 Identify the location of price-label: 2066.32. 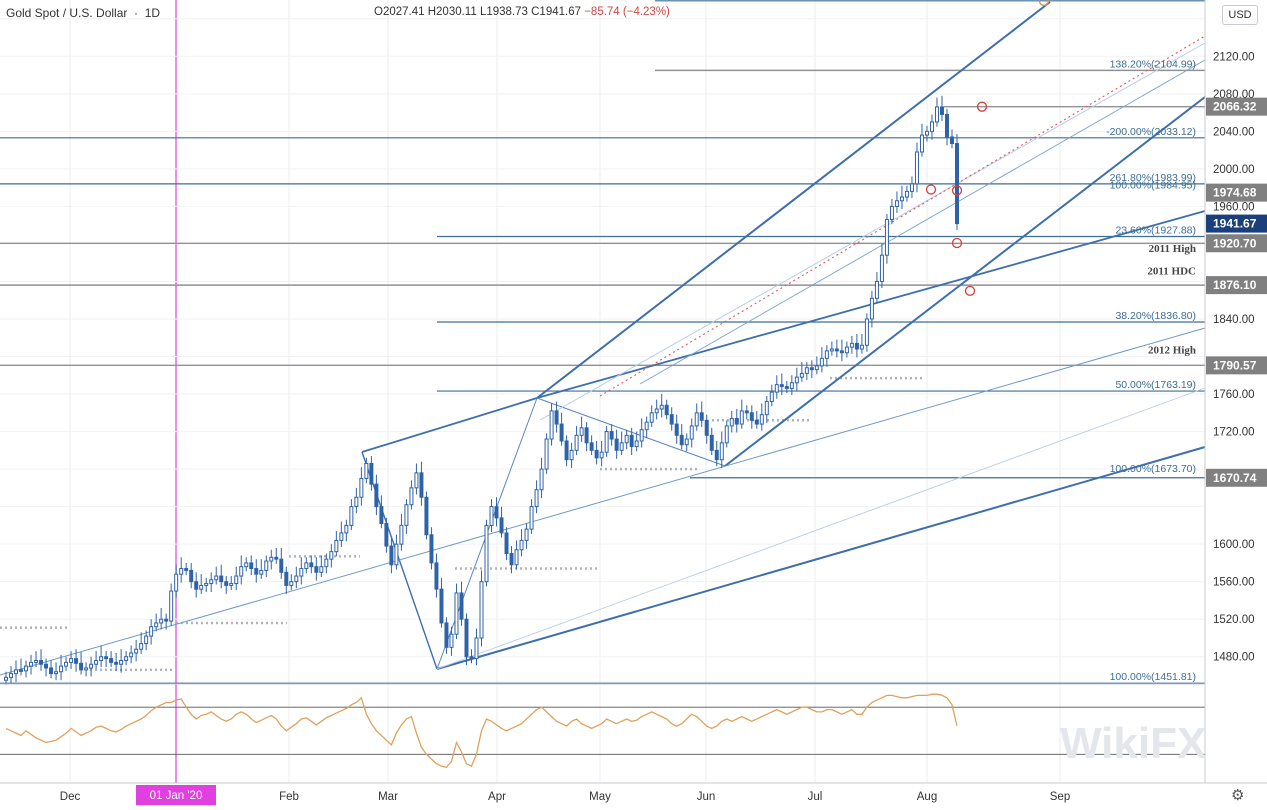
(1235, 107).